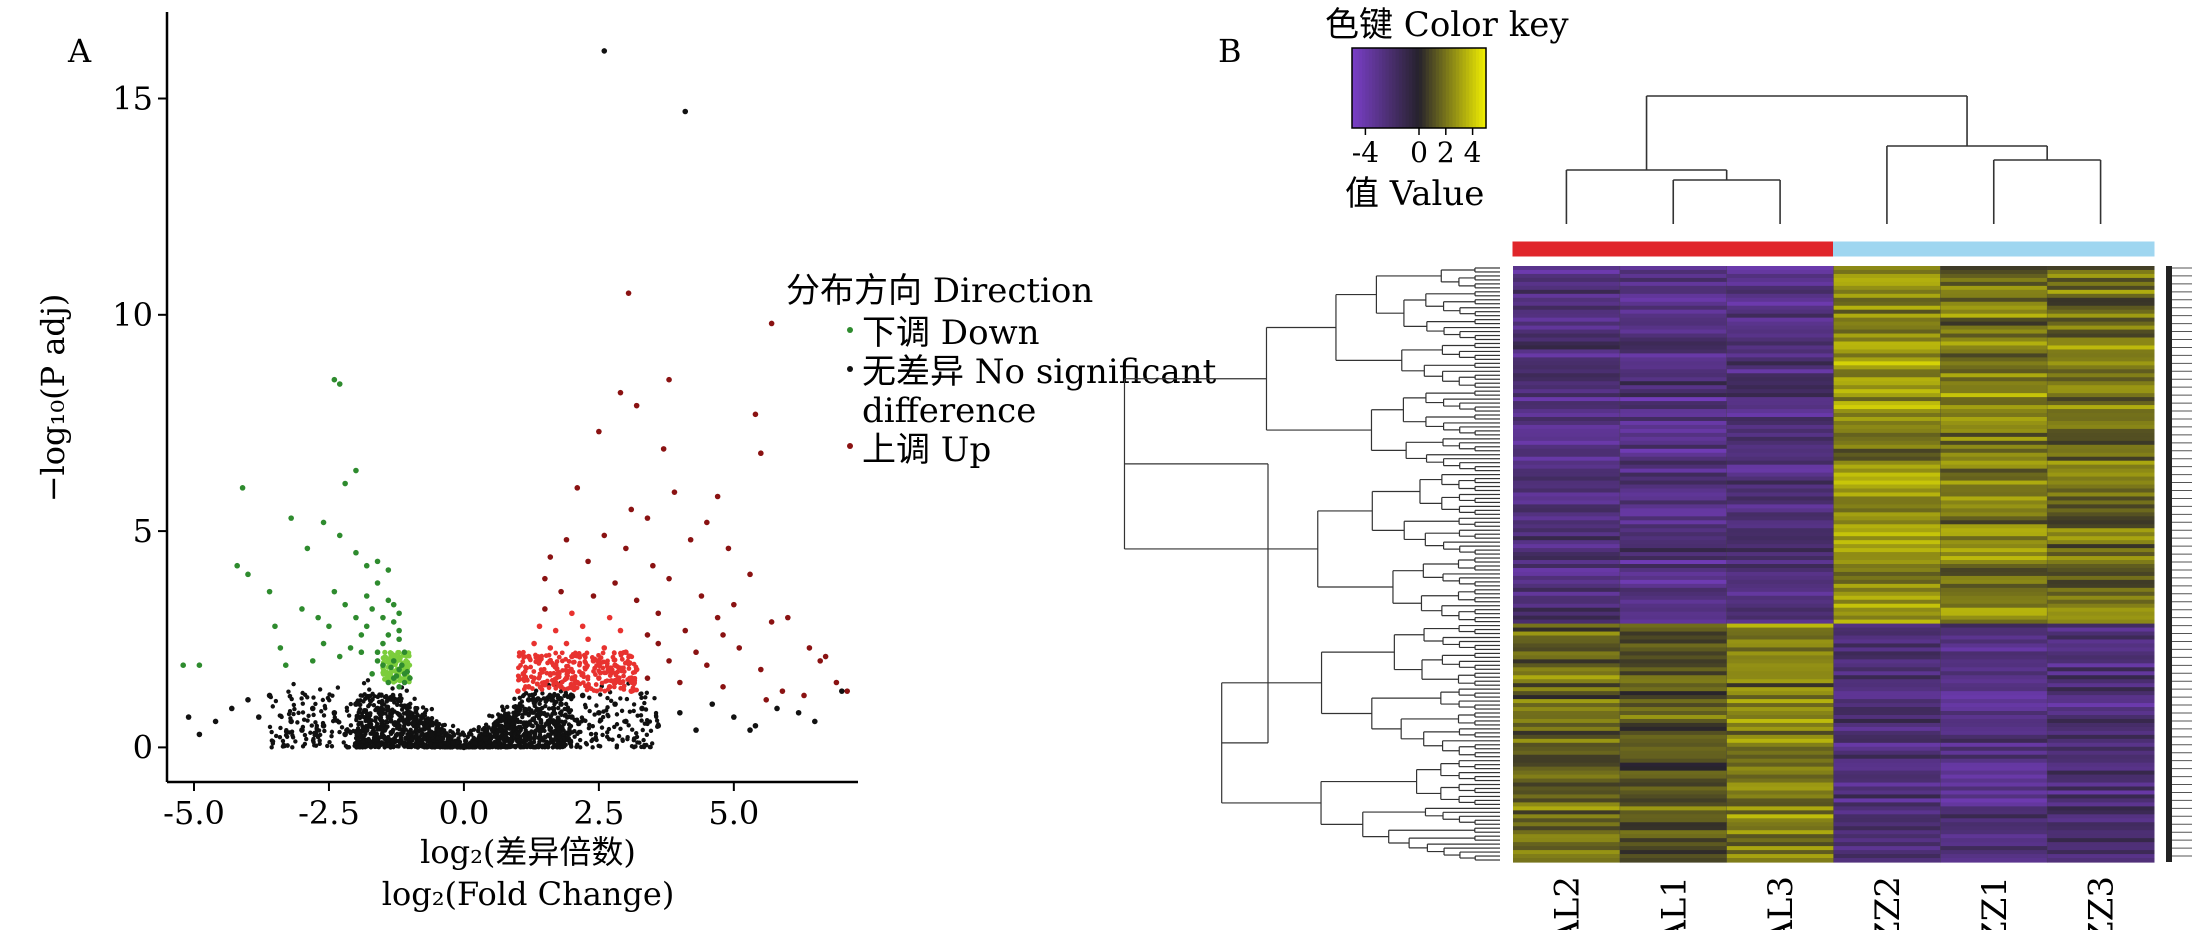 Image resolution: width=2205 pixels, height=930 pixels. What do you see at coordinates (926, 450) in the screenshot?
I see `legend-item-up: 上调 Up` at bounding box center [926, 450].